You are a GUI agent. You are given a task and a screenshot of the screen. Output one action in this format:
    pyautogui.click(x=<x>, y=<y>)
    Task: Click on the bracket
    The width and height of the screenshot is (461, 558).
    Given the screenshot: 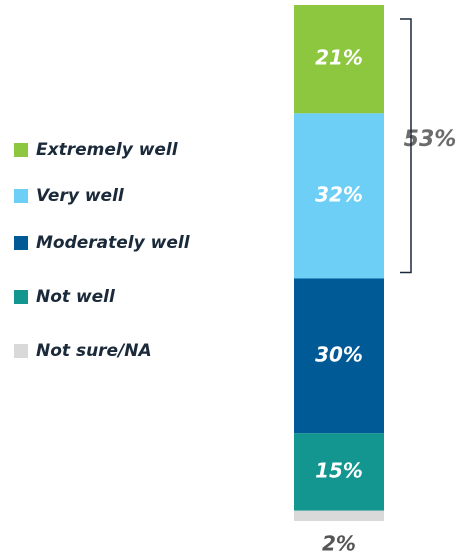 What is the action you would take?
    pyautogui.click(x=406, y=146)
    